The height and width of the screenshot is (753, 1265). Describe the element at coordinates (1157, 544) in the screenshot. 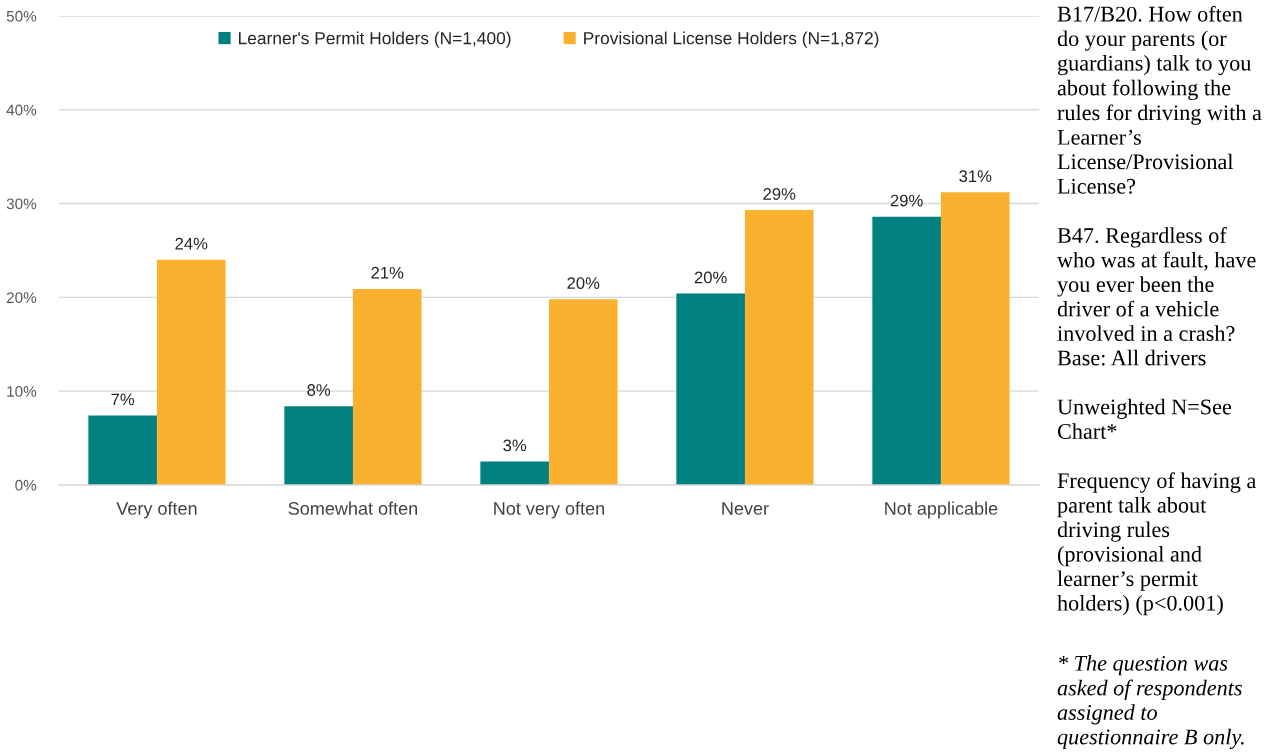

I see `text: Frequency of having a parent talk about driving rules (provisional and learner’s permit holders) (p<0.001)` at that location.